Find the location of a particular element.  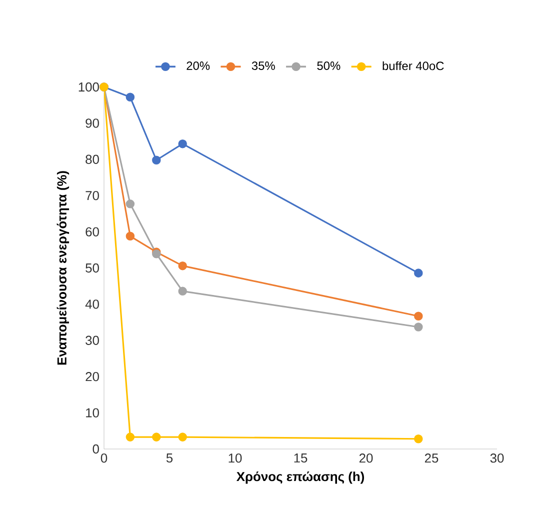

legend-label: 50% is located at coordinates (328, 66).